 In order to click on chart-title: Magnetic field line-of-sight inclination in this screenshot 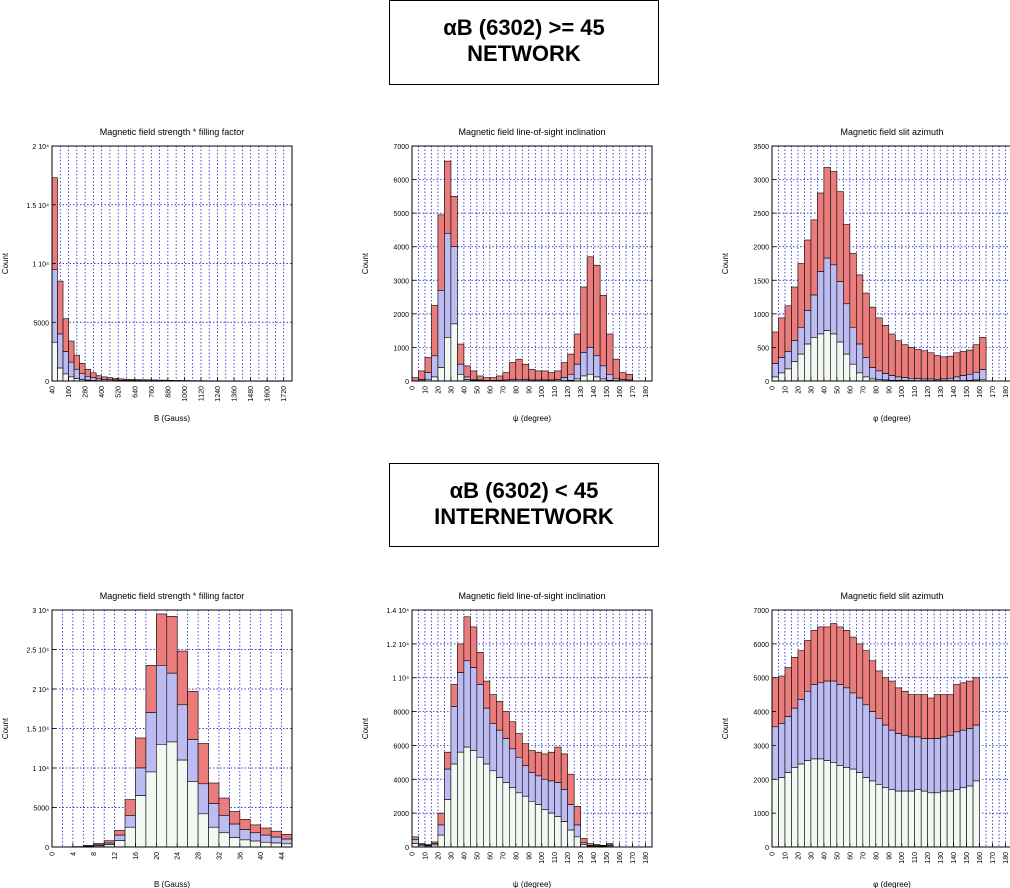, I will do `click(531, 132)`.